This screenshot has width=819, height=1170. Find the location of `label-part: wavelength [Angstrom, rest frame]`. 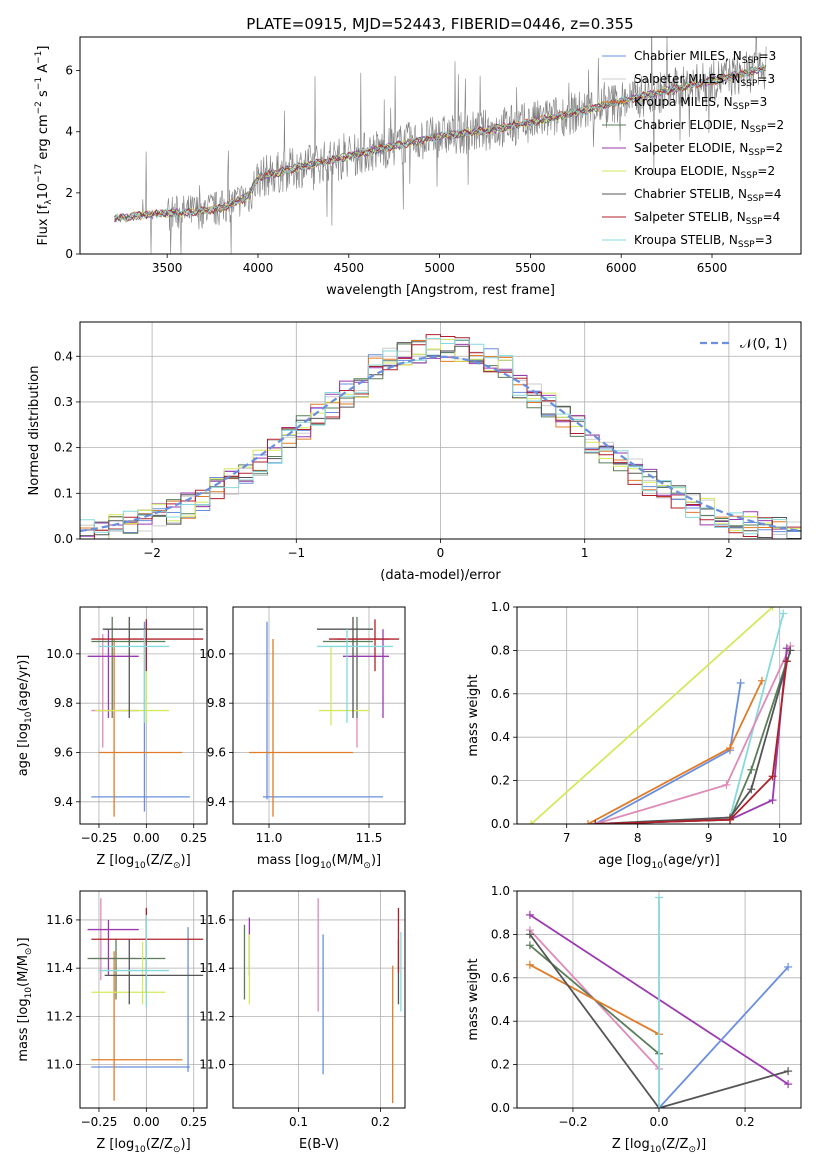

label-part: wavelength [Angstrom, rest frame] is located at coordinates (440, 290).